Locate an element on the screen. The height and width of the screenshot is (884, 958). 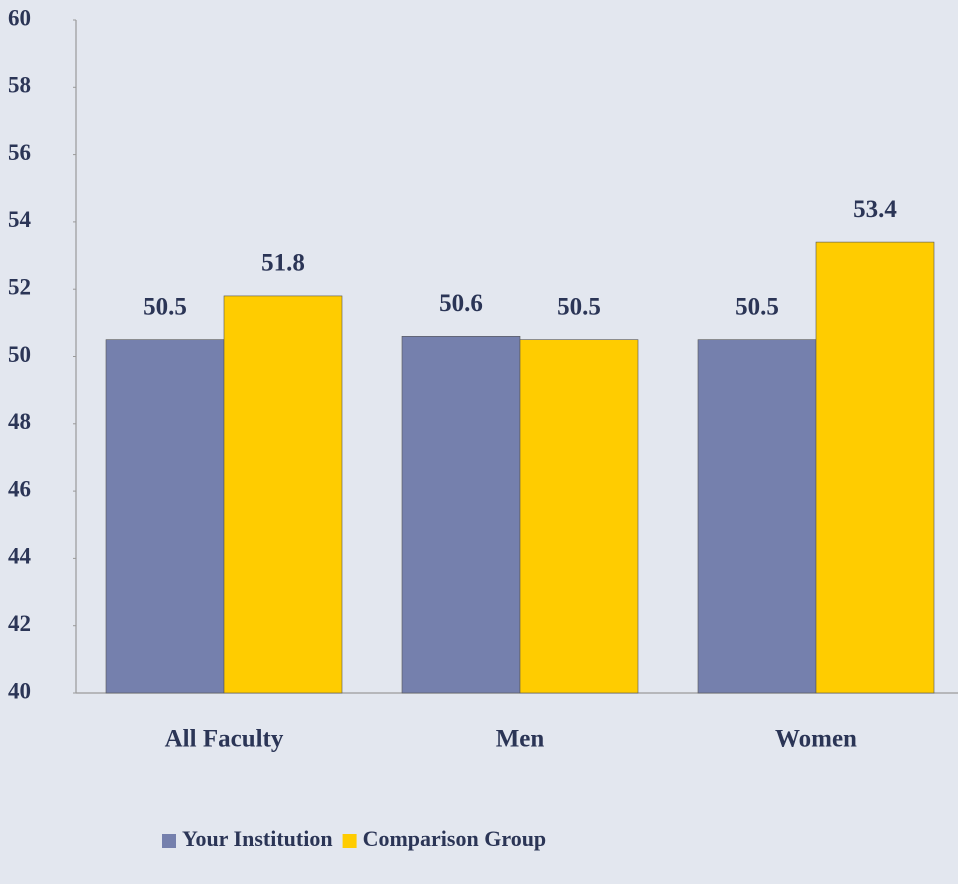
x-tick-label: Women is located at coordinates (816, 739).